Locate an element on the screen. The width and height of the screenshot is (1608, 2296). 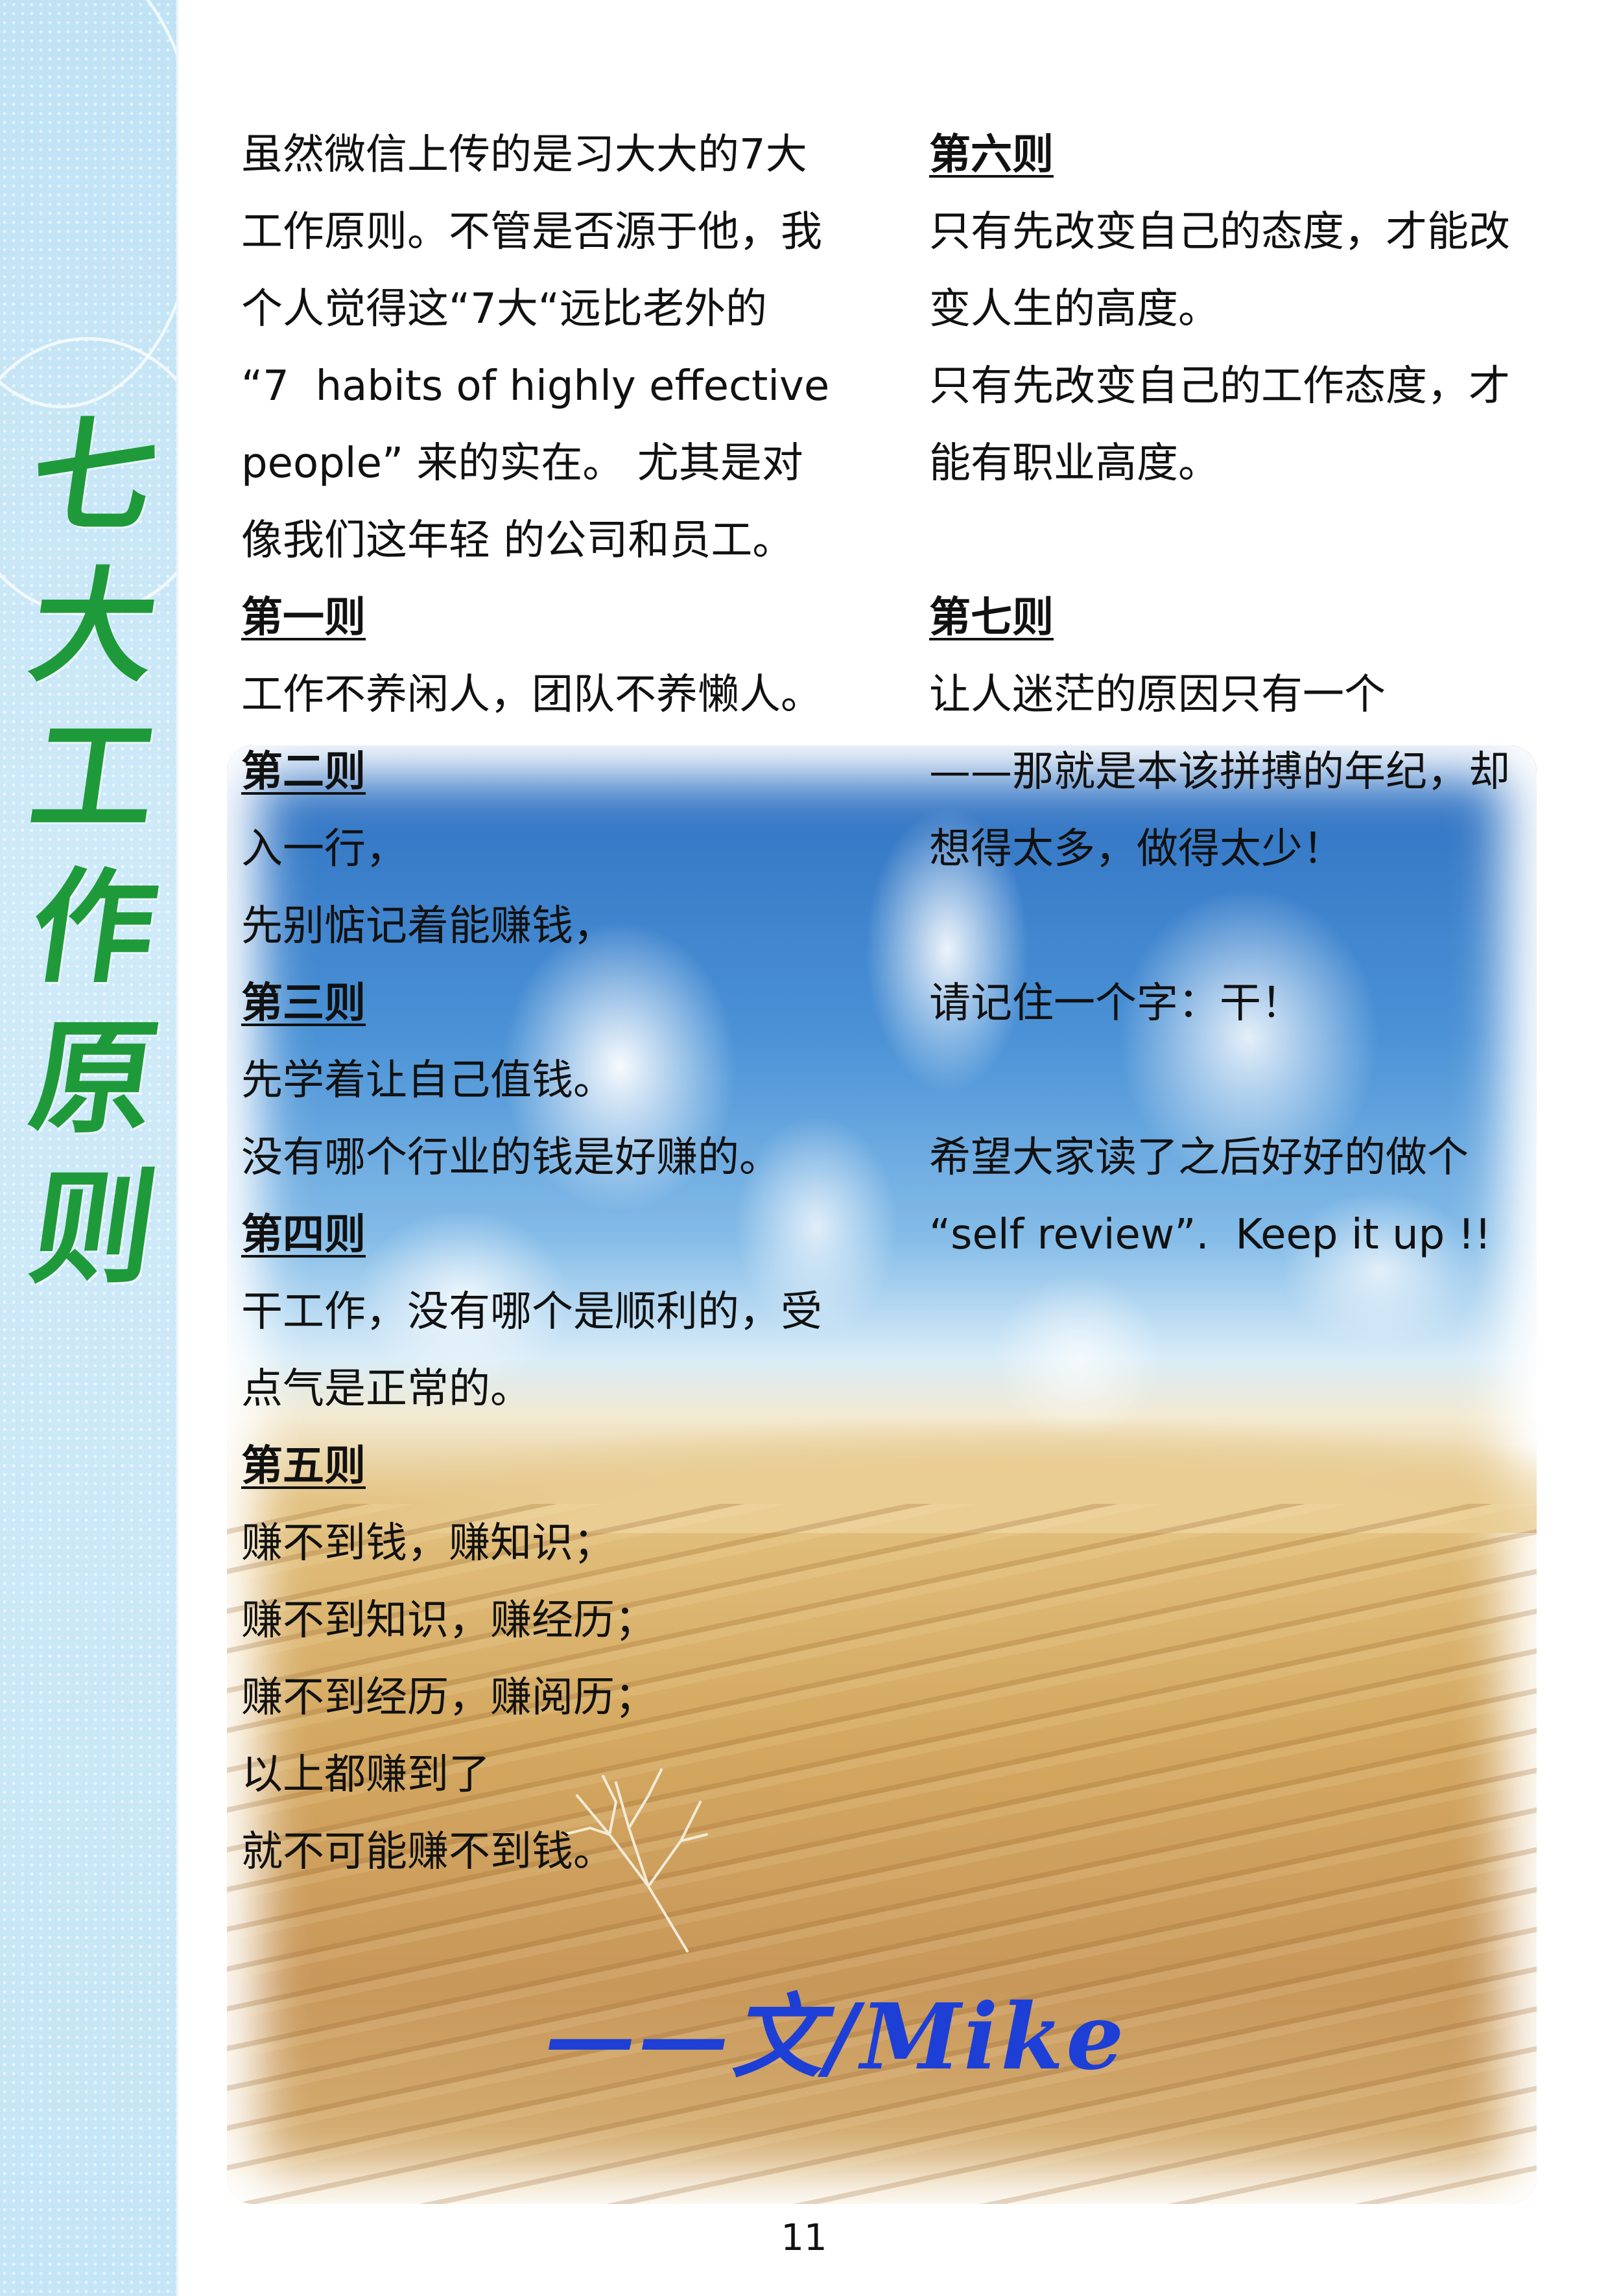
body-text: 以上都赚到了 is located at coordinates (366, 1775).